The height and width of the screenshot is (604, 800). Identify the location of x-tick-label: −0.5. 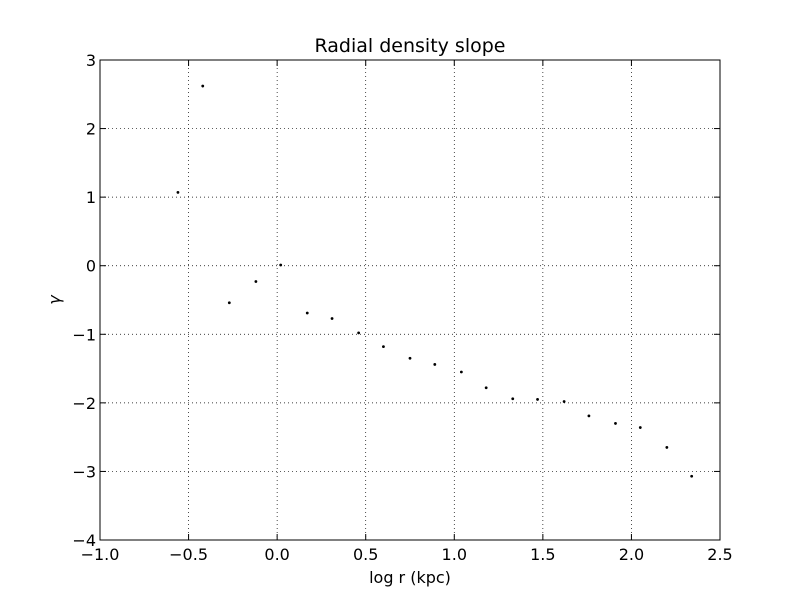
(188, 554).